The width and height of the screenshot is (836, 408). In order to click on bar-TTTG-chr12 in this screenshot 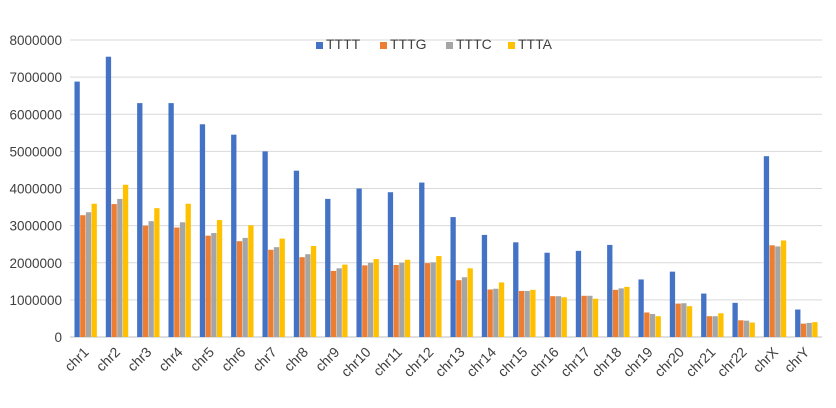, I will do `click(427, 300)`.